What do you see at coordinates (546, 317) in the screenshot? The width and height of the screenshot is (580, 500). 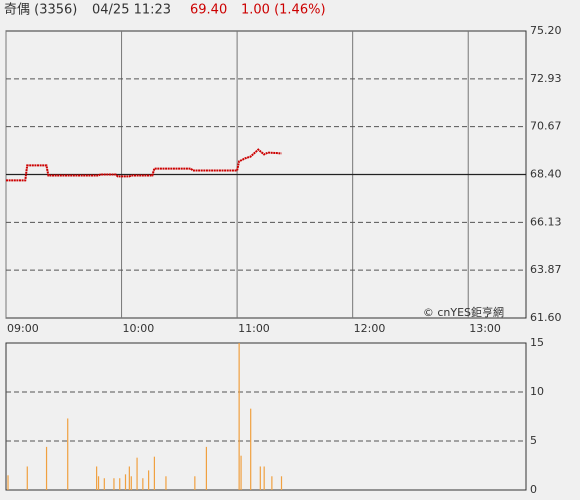 I see `y-tick-label: 61.60` at bounding box center [546, 317].